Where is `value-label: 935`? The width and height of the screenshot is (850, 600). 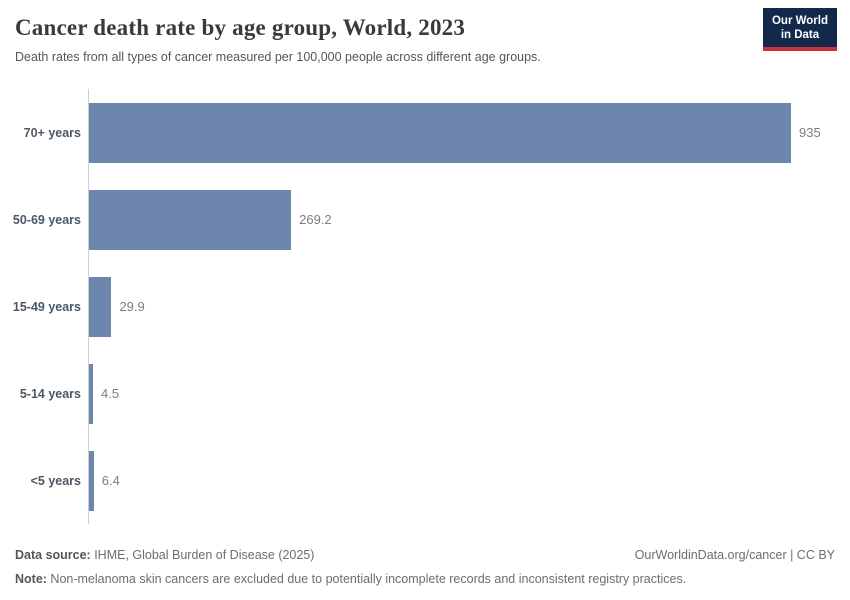 value-label: 935 is located at coordinates (810, 132).